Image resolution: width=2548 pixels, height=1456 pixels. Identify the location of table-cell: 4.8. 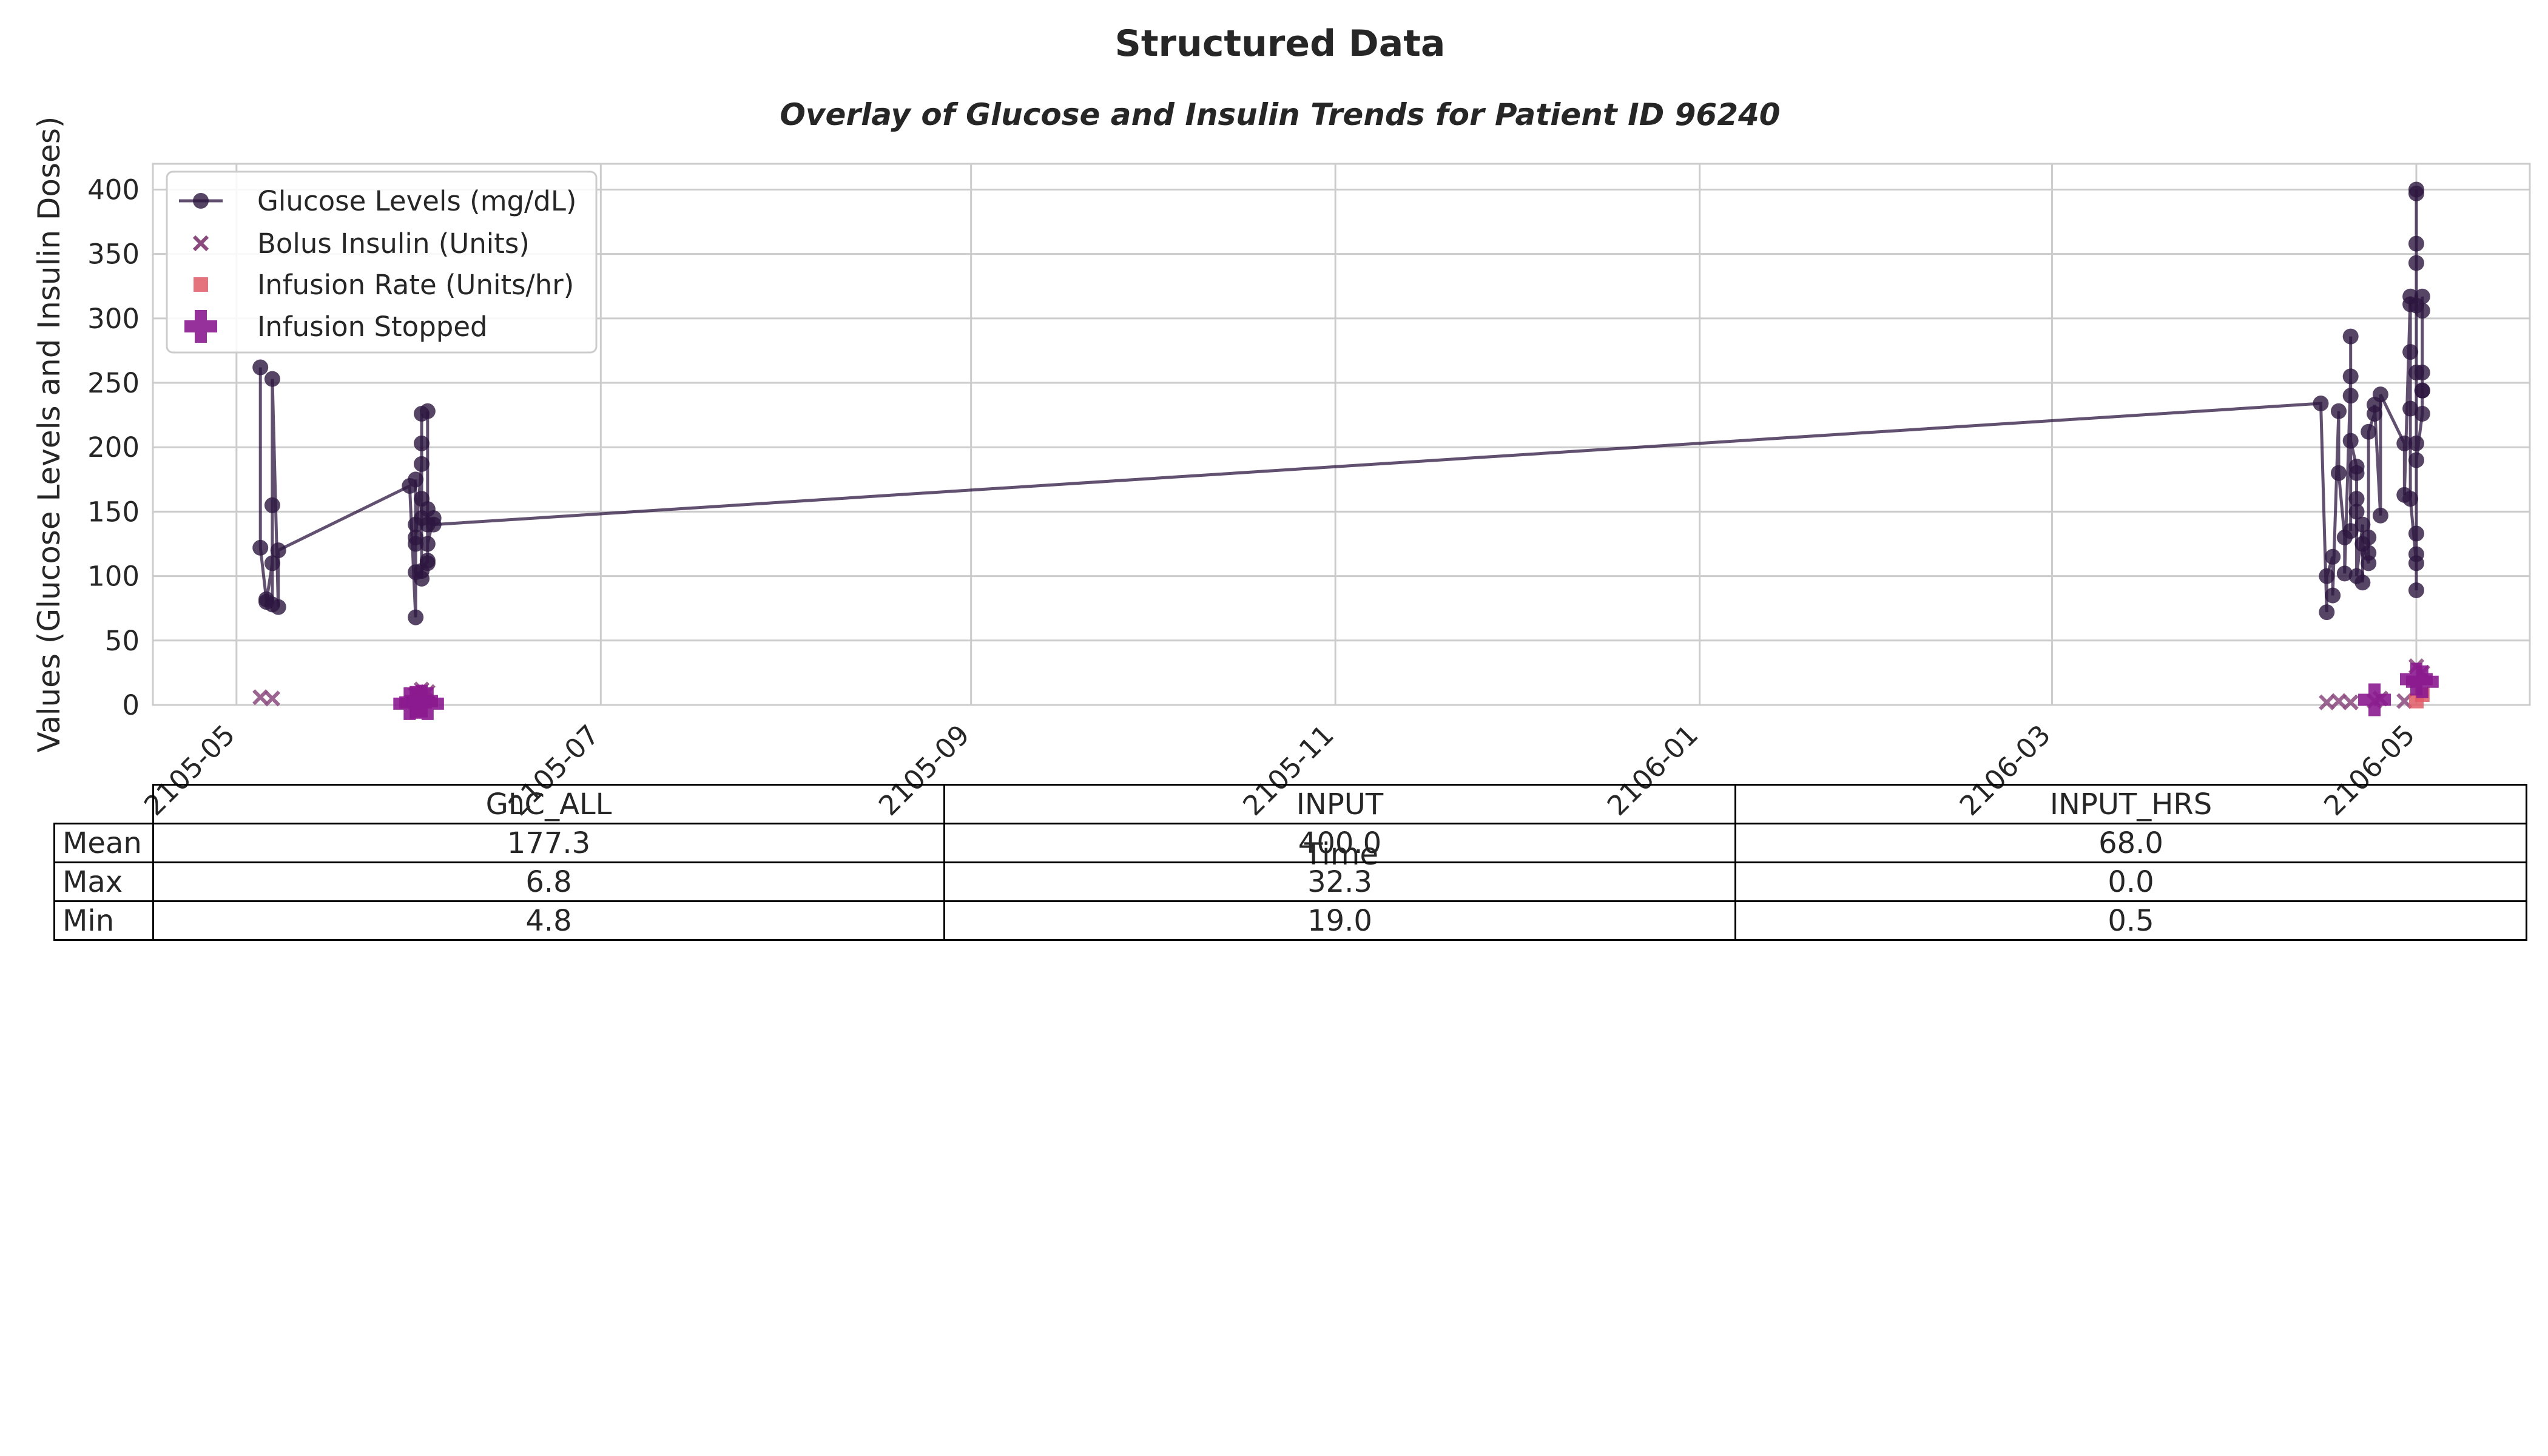
(548, 920).